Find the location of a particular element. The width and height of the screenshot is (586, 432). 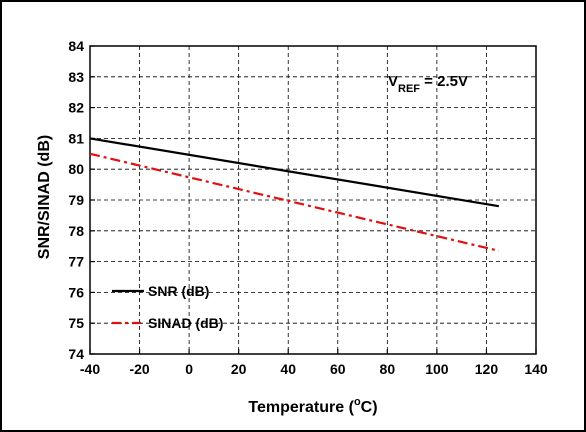

legend: SNR (dB) SINAD (dB) is located at coordinates (167, 307).